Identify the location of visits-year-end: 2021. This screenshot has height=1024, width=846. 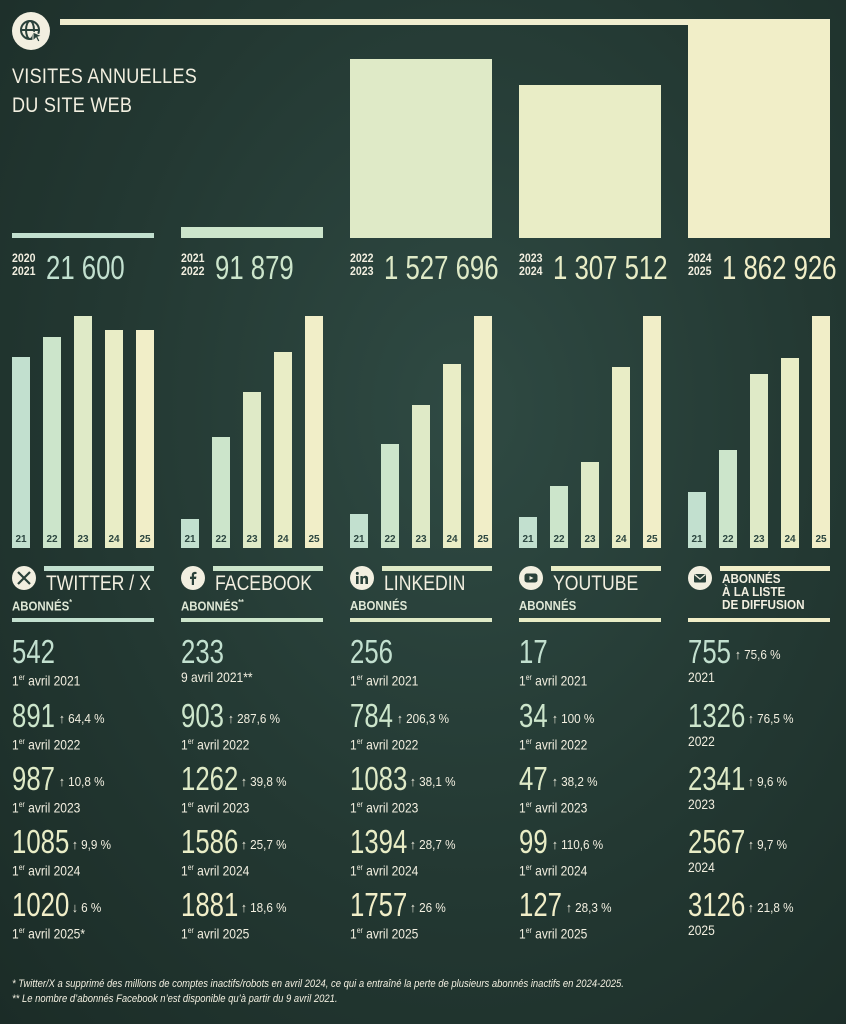
(24, 271).